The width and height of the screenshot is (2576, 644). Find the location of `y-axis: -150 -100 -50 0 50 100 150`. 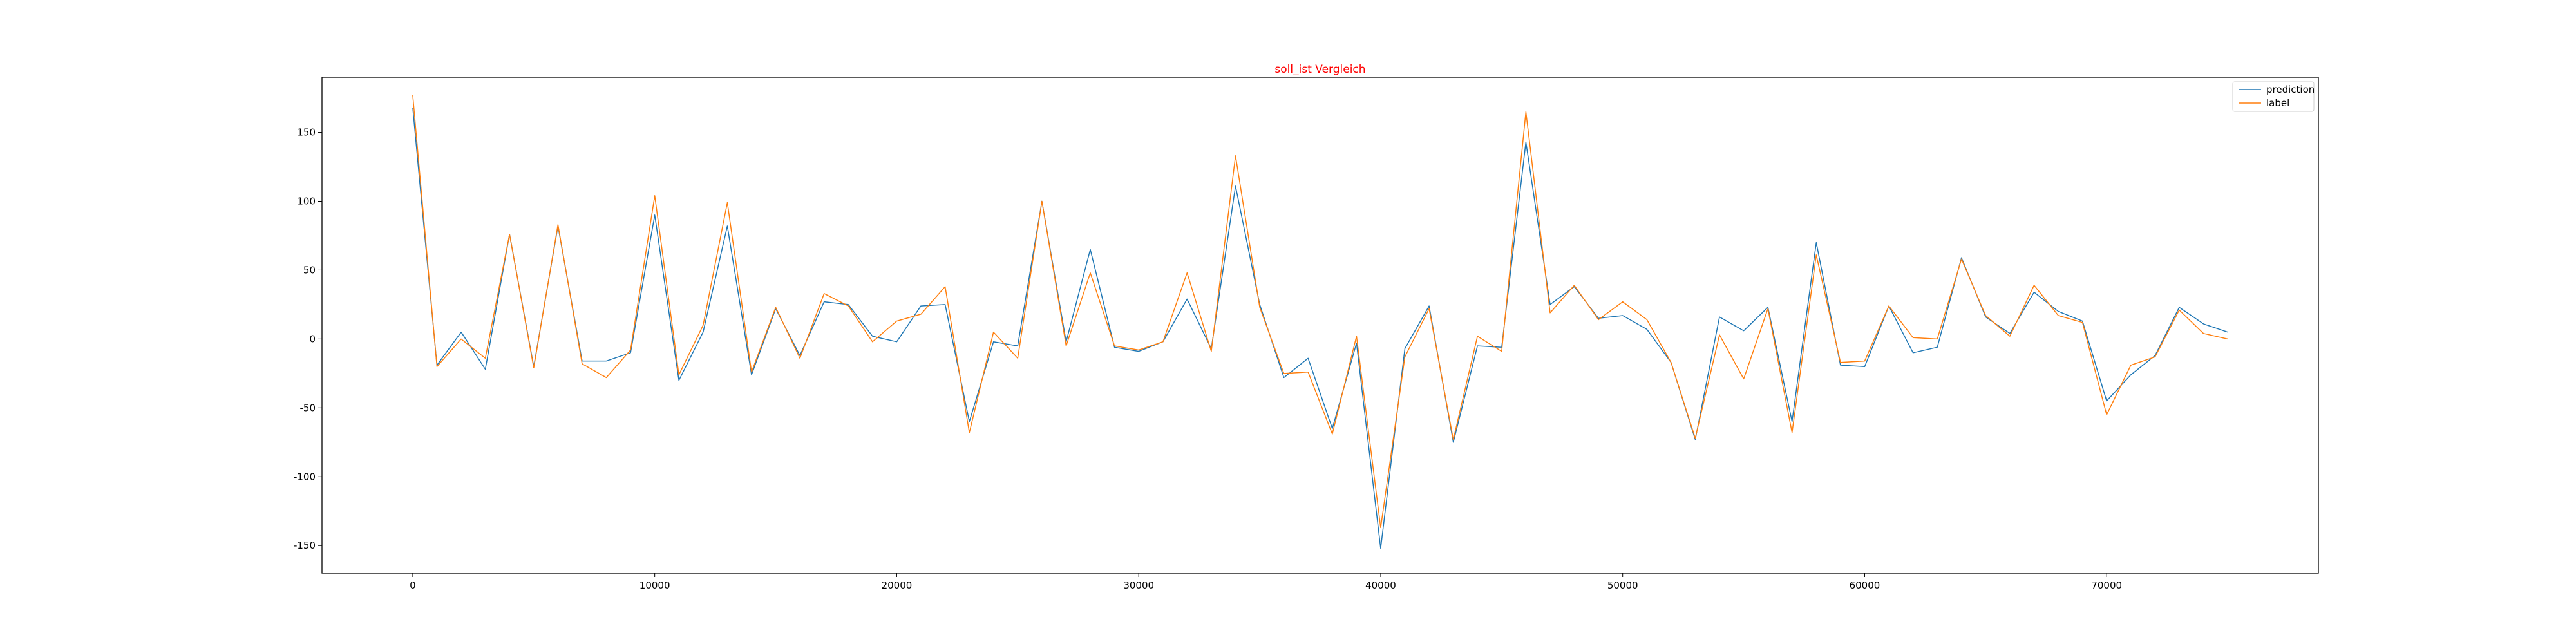

y-axis: -150 -100 -50 0 50 100 150 is located at coordinates (308, 339).